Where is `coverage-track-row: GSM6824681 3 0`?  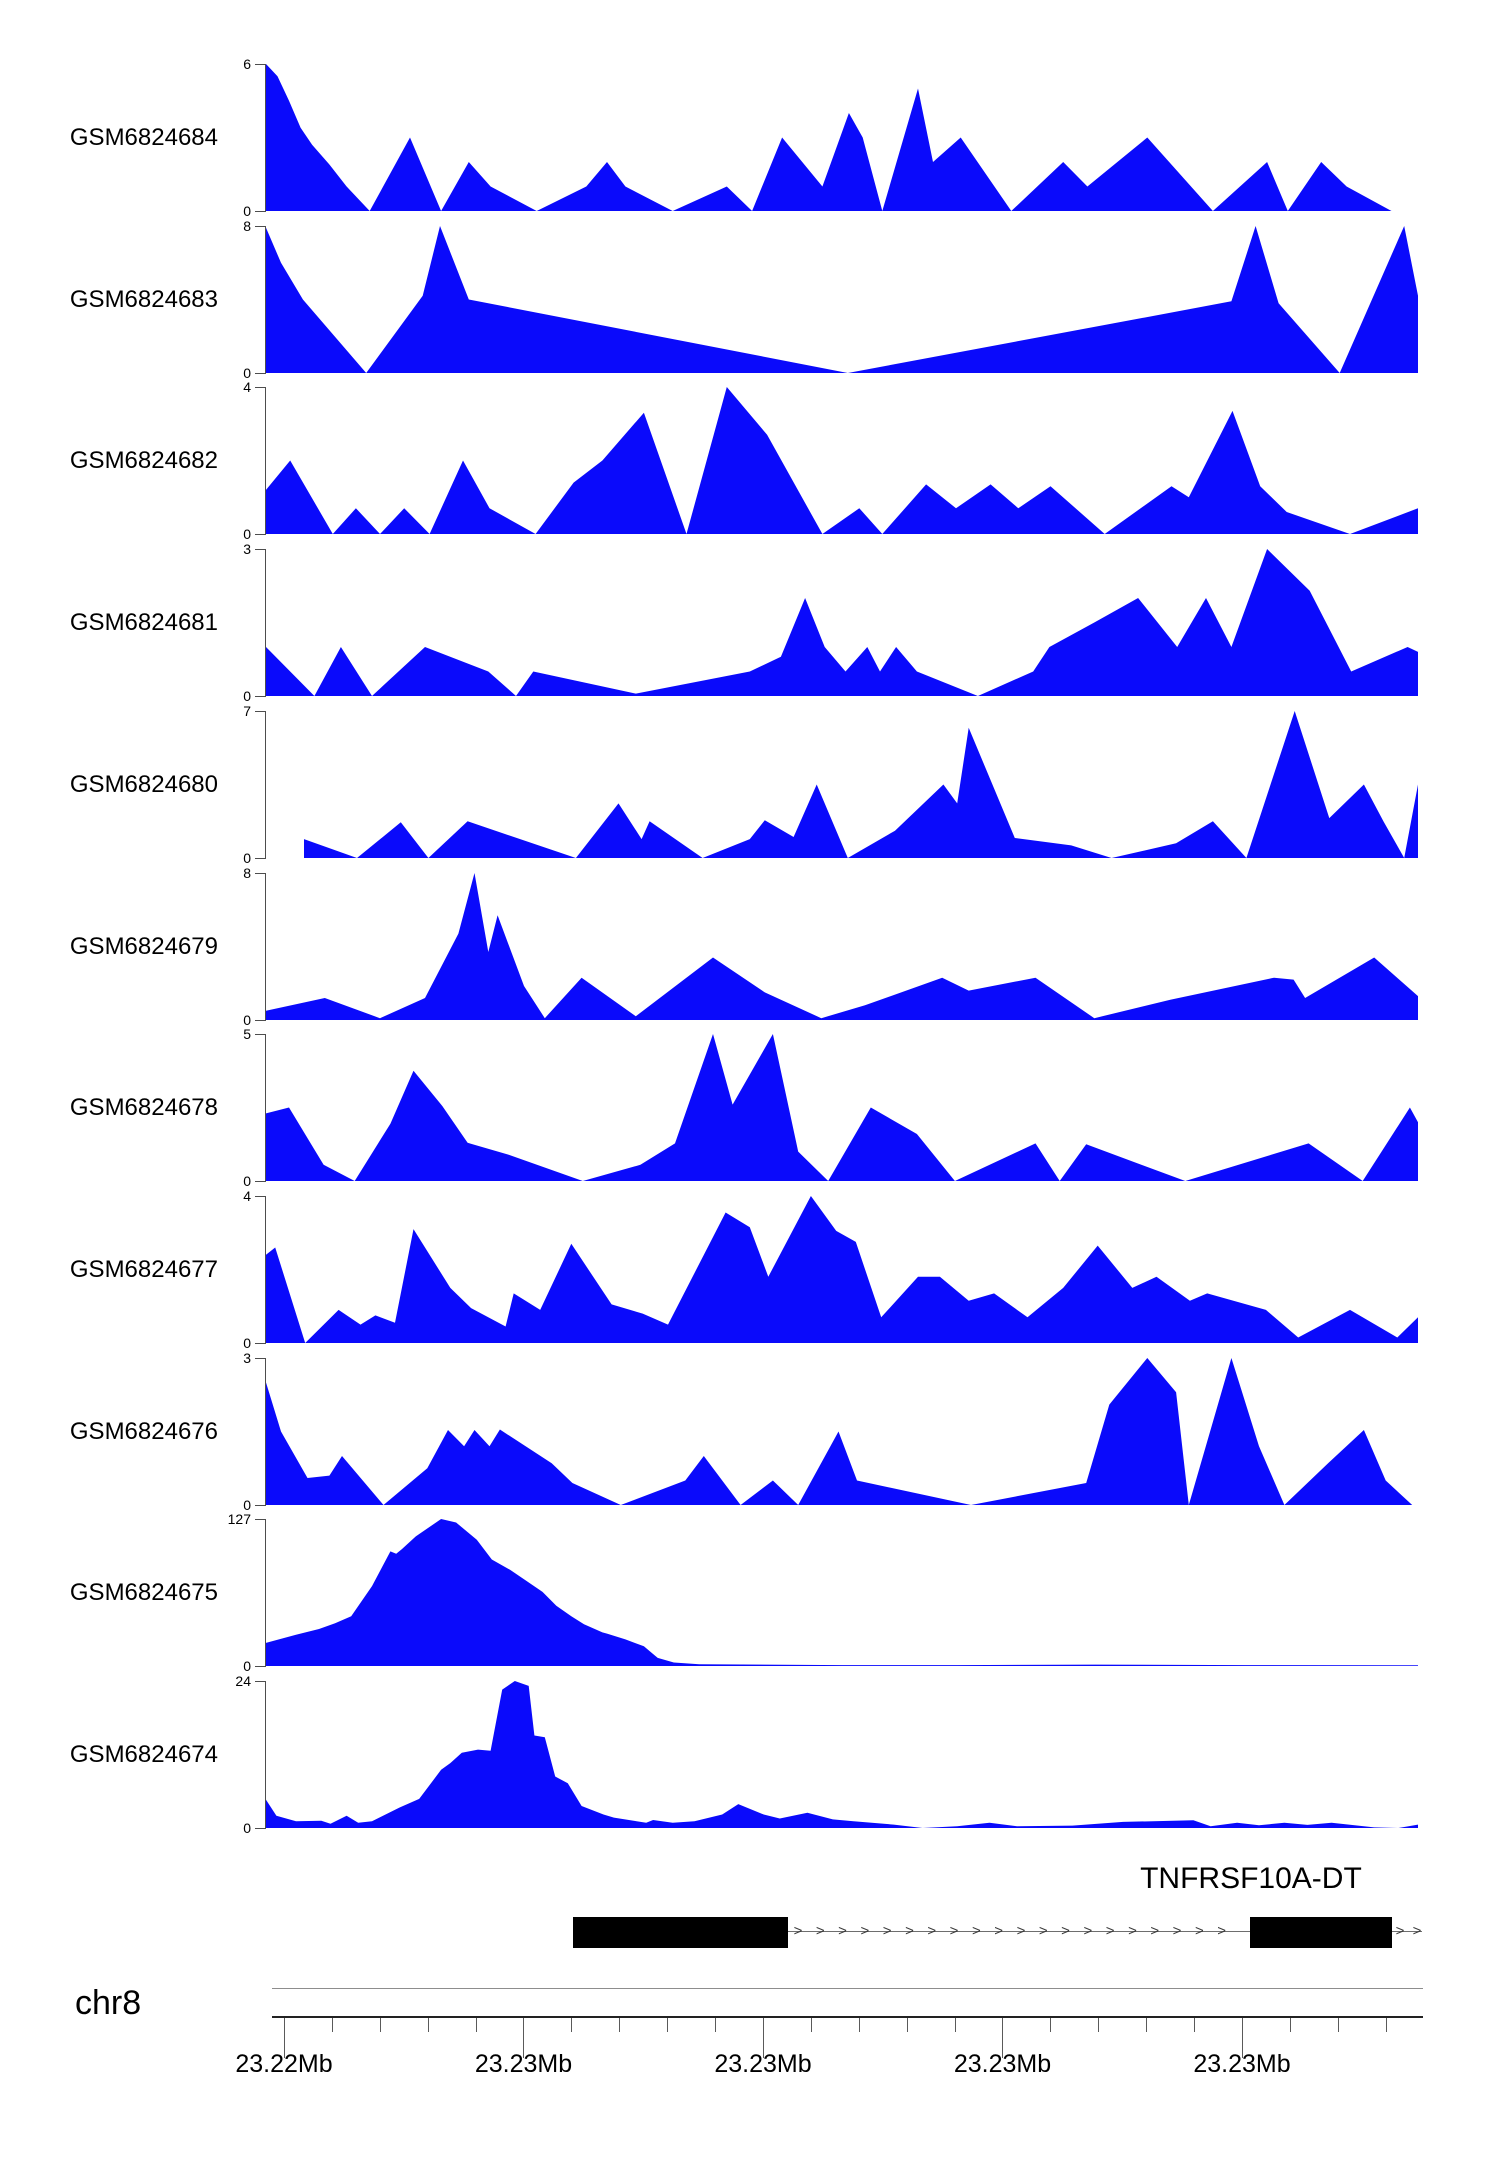
coverage-track-row: GSM6824681 3 0 is located at coordinates (750, 622).